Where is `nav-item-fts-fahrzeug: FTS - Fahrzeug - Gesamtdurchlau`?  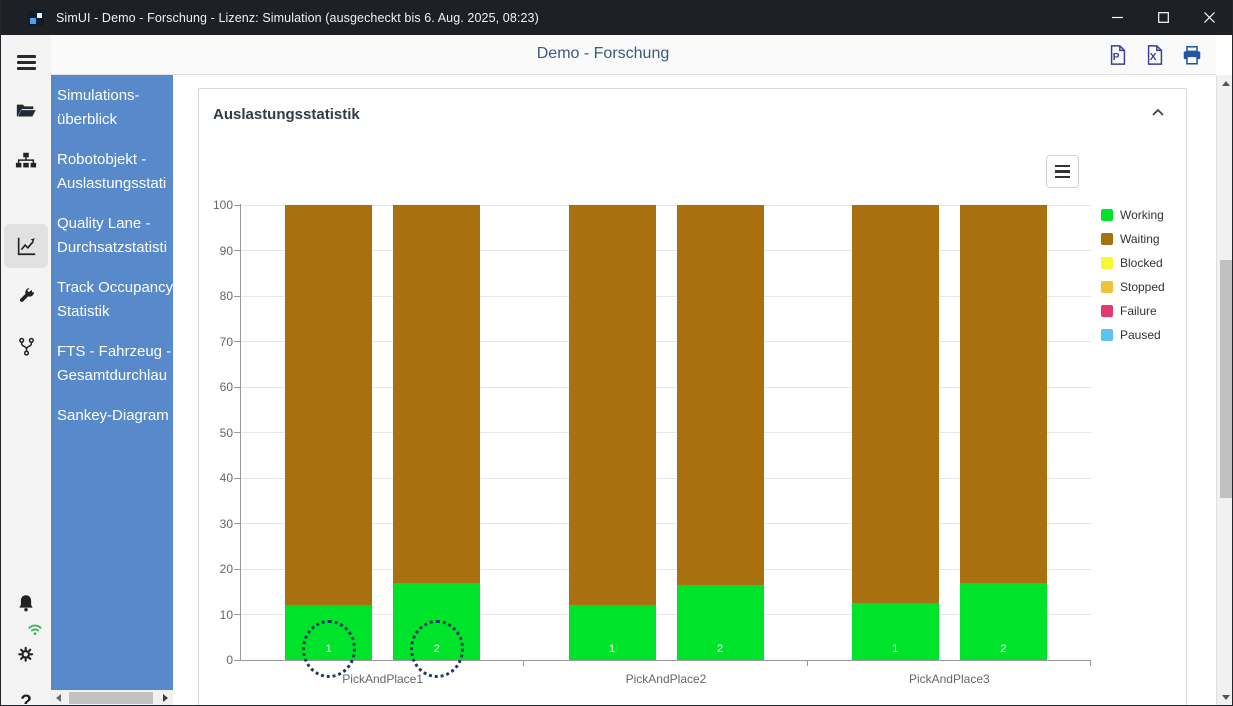 nav-item-fts-fahrzeug: FTS - Fahrzeug - Gesamtdurchlau is located at coordinates (114, 363).